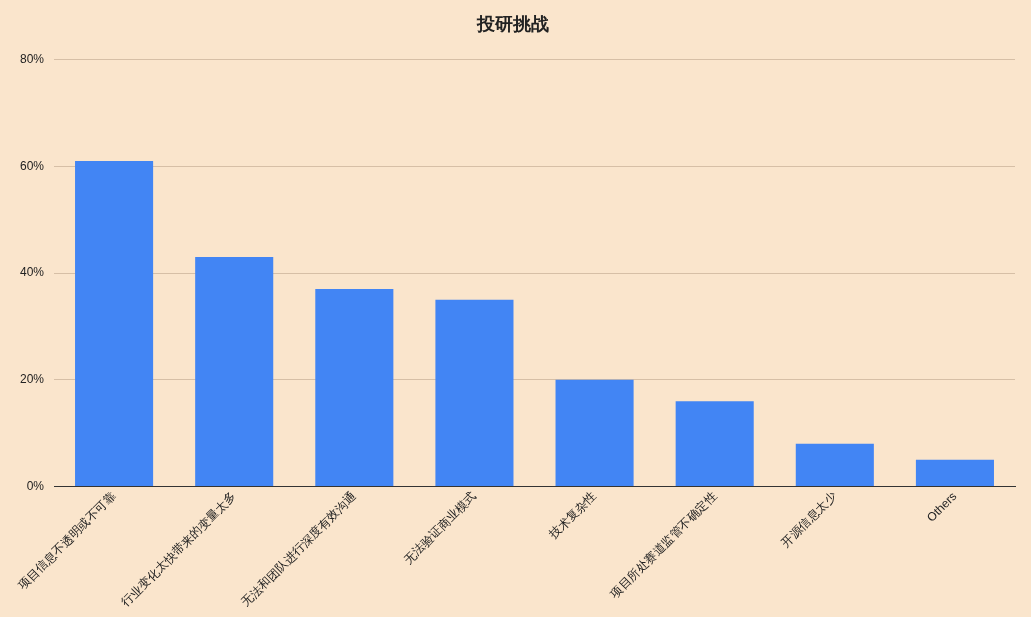  What do you see at coordinates (178, 549) in the screenshot?
I see `x-tick-label: 行业变化太快带来的变量太多` at bounding box center [178, 549].